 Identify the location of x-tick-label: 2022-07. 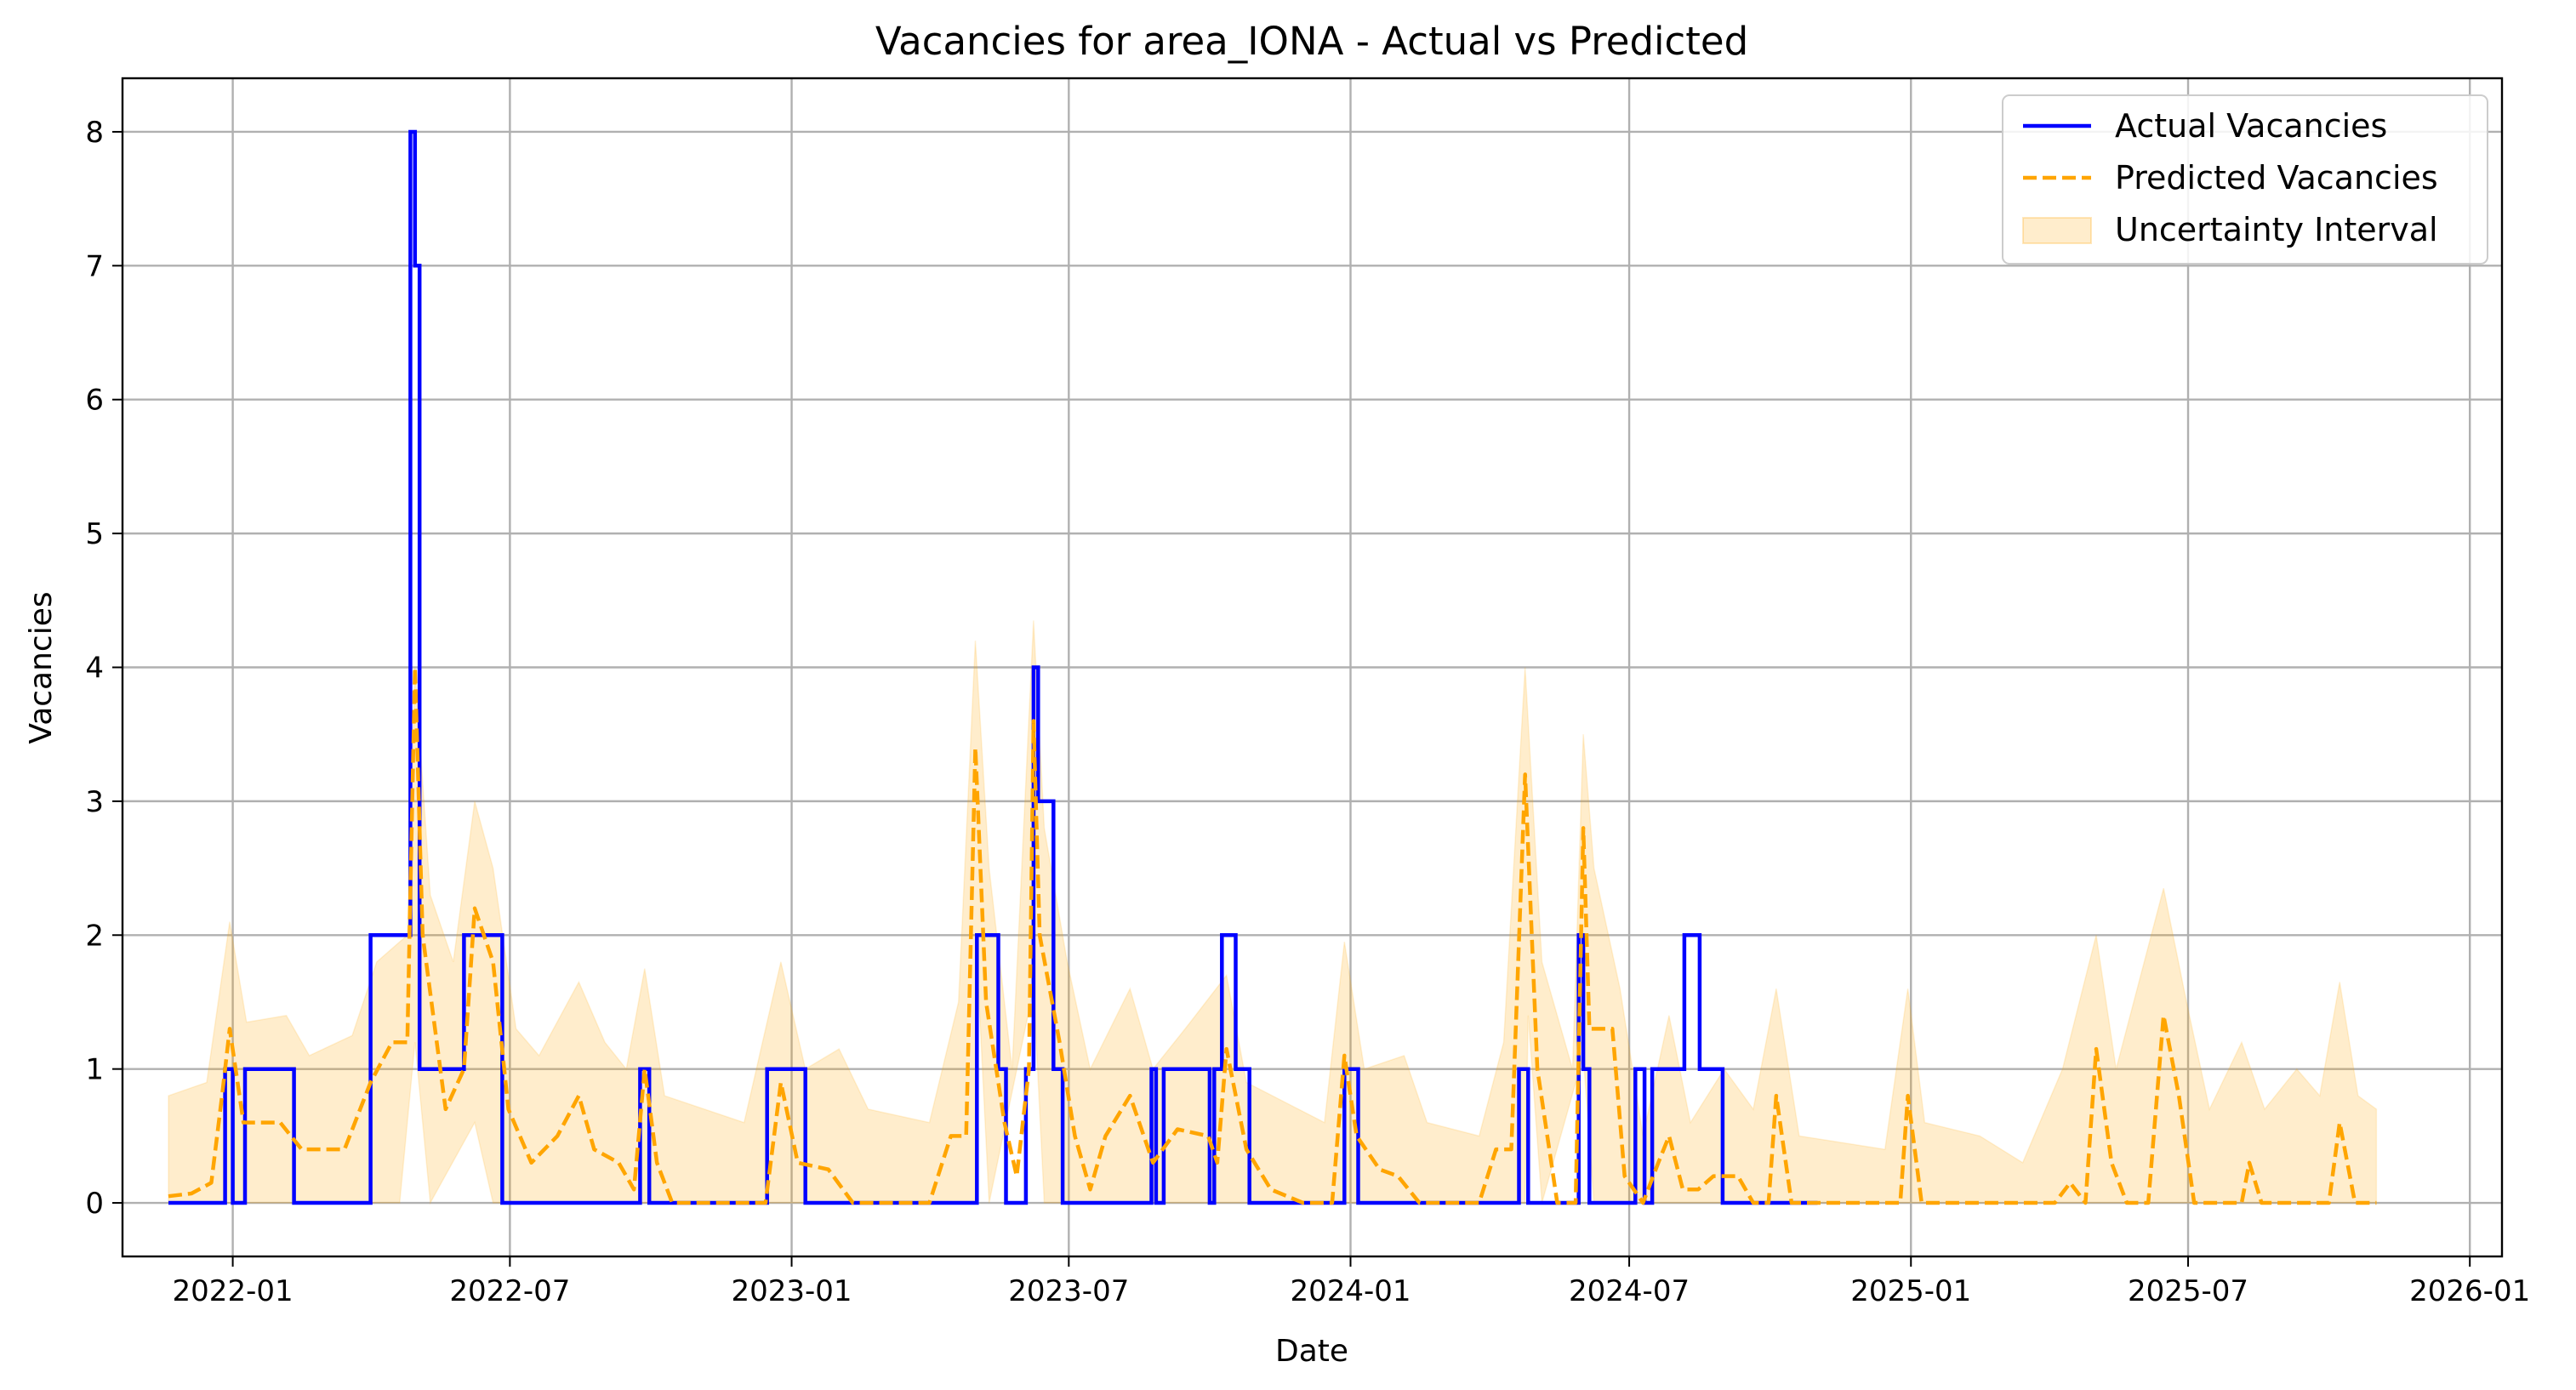
(510, 1291).